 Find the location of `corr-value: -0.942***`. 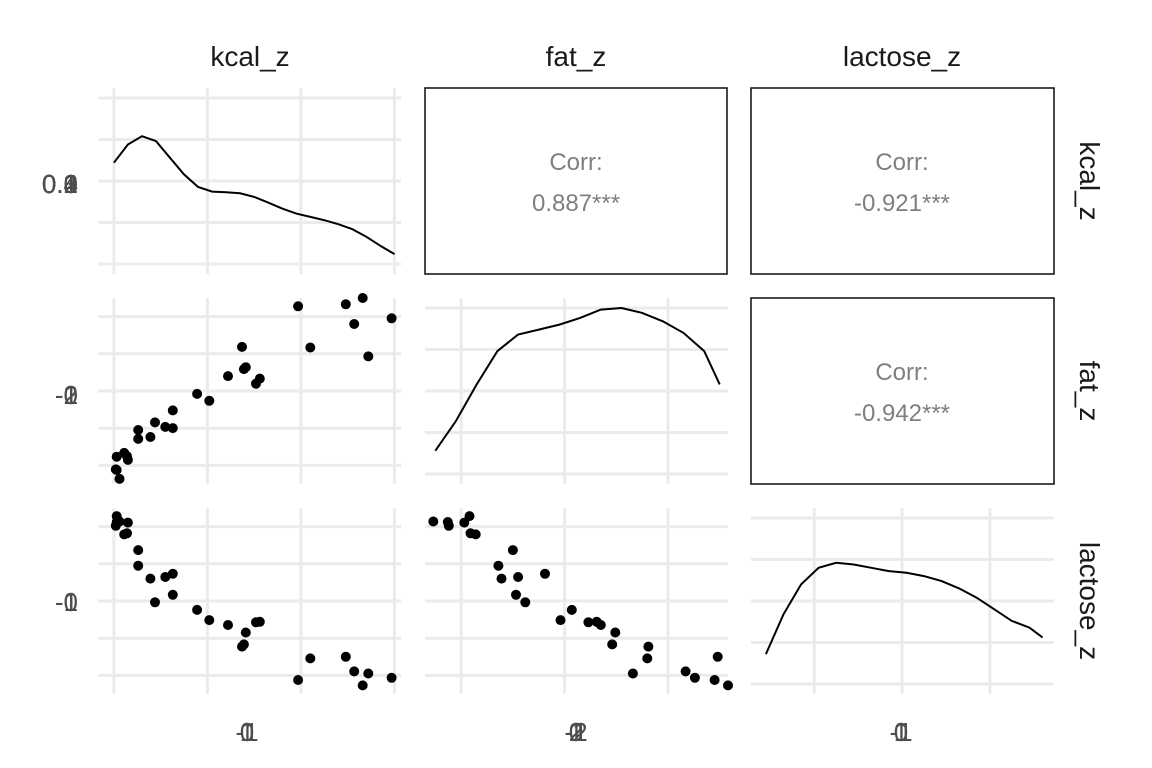

corr-value: -0.942*** is located at coordinates (902, 413).